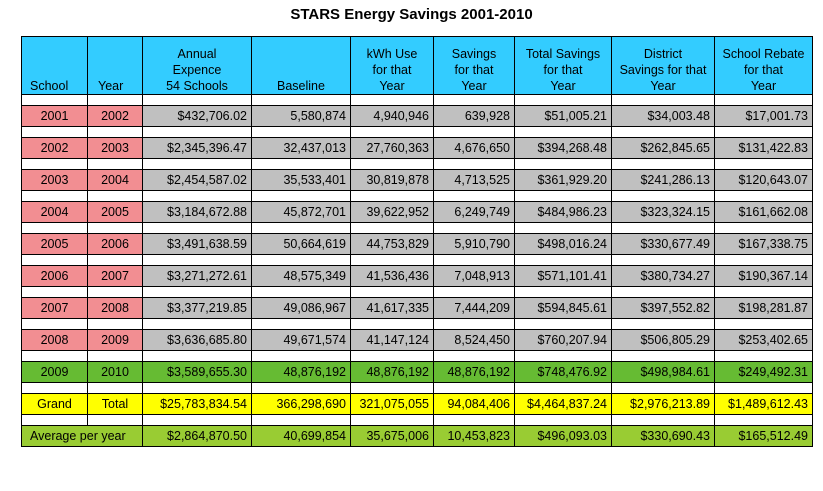 This screenshot has width=823, height=491. I want to click on savings-cell: 4,676,650, so click(474, 148).